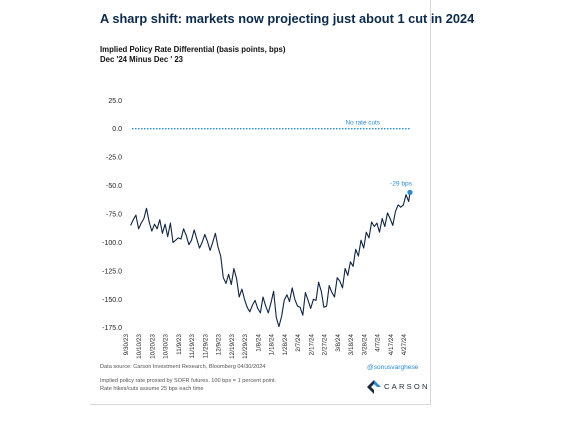 The width and height of the screenshot is (570, 421). I want to click on y-tick-label: 25.0, so click(115, 101).